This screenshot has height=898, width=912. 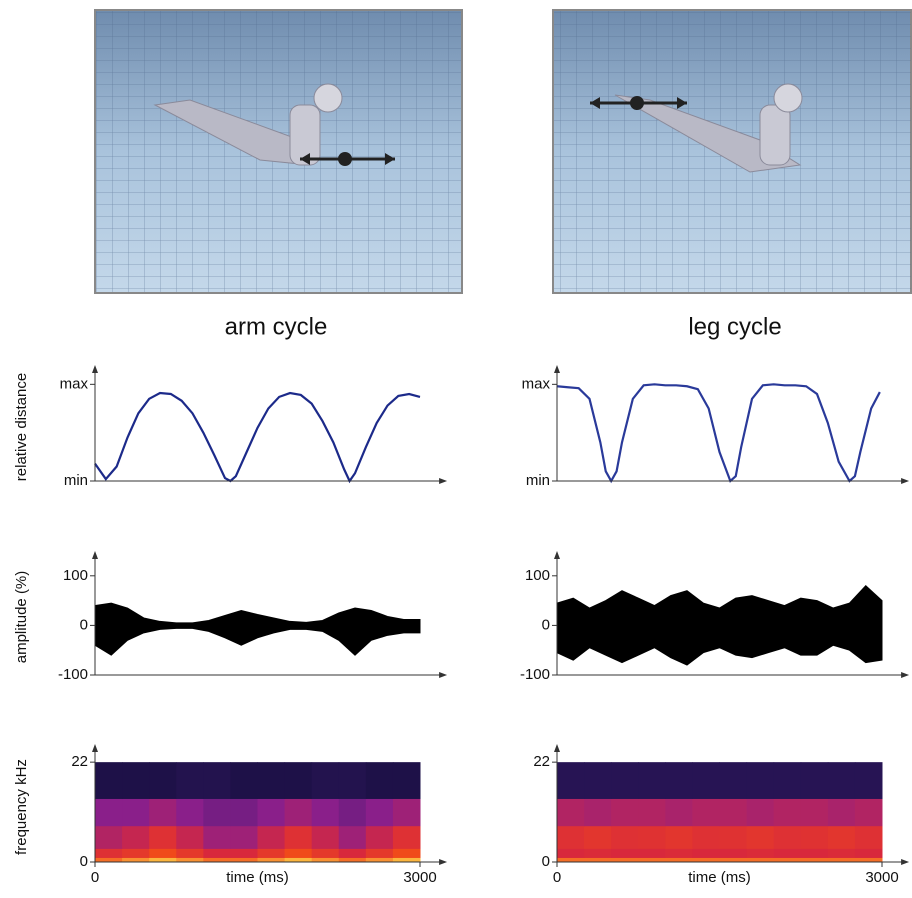 What do you see at coordinates (732, 151) in the screenshot?
I see `leg-image` at bounding box center [732, 151].